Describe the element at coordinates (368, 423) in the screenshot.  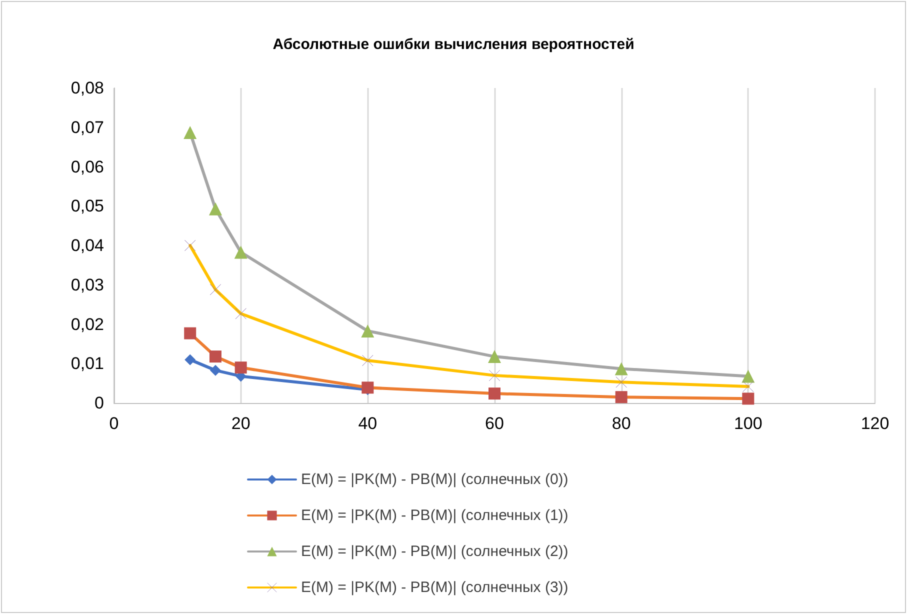
I see `x-tick-label: 40` at that location.